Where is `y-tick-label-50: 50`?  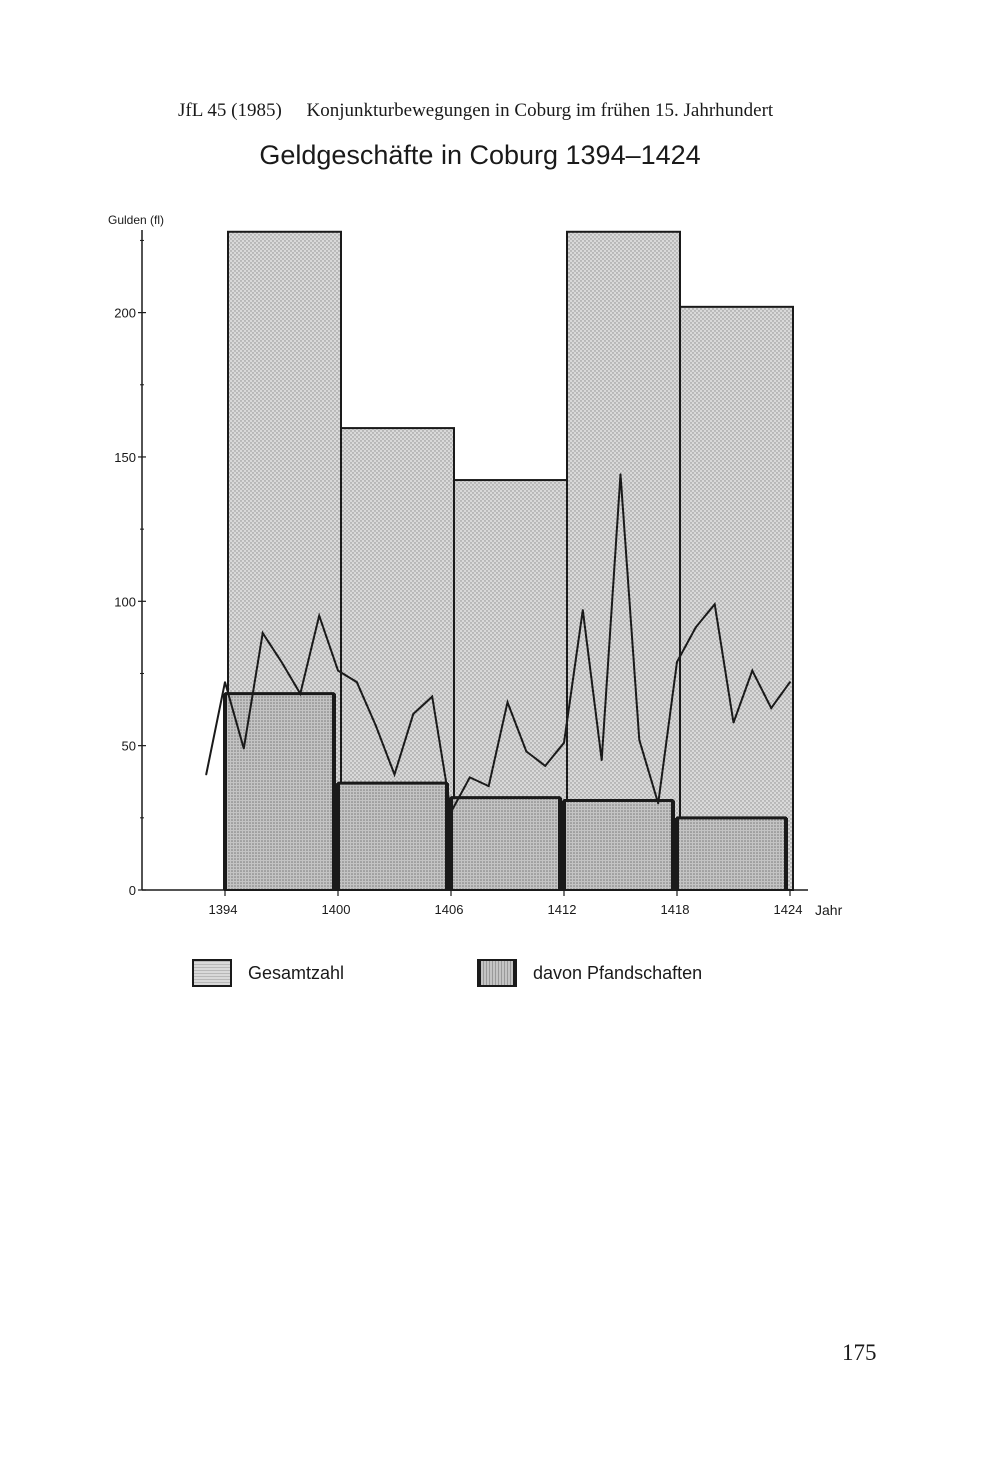
y-tick-label-50: 50 is located at coordinates (129, 746).